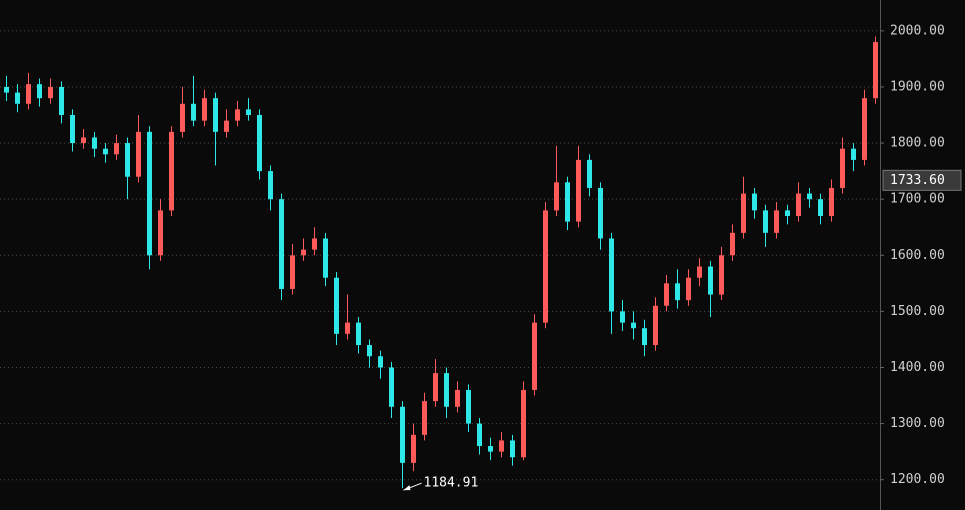 This screenshot has height=510, width=965. I want to click on y-tick-label: 1800.00, so click(917, 143).